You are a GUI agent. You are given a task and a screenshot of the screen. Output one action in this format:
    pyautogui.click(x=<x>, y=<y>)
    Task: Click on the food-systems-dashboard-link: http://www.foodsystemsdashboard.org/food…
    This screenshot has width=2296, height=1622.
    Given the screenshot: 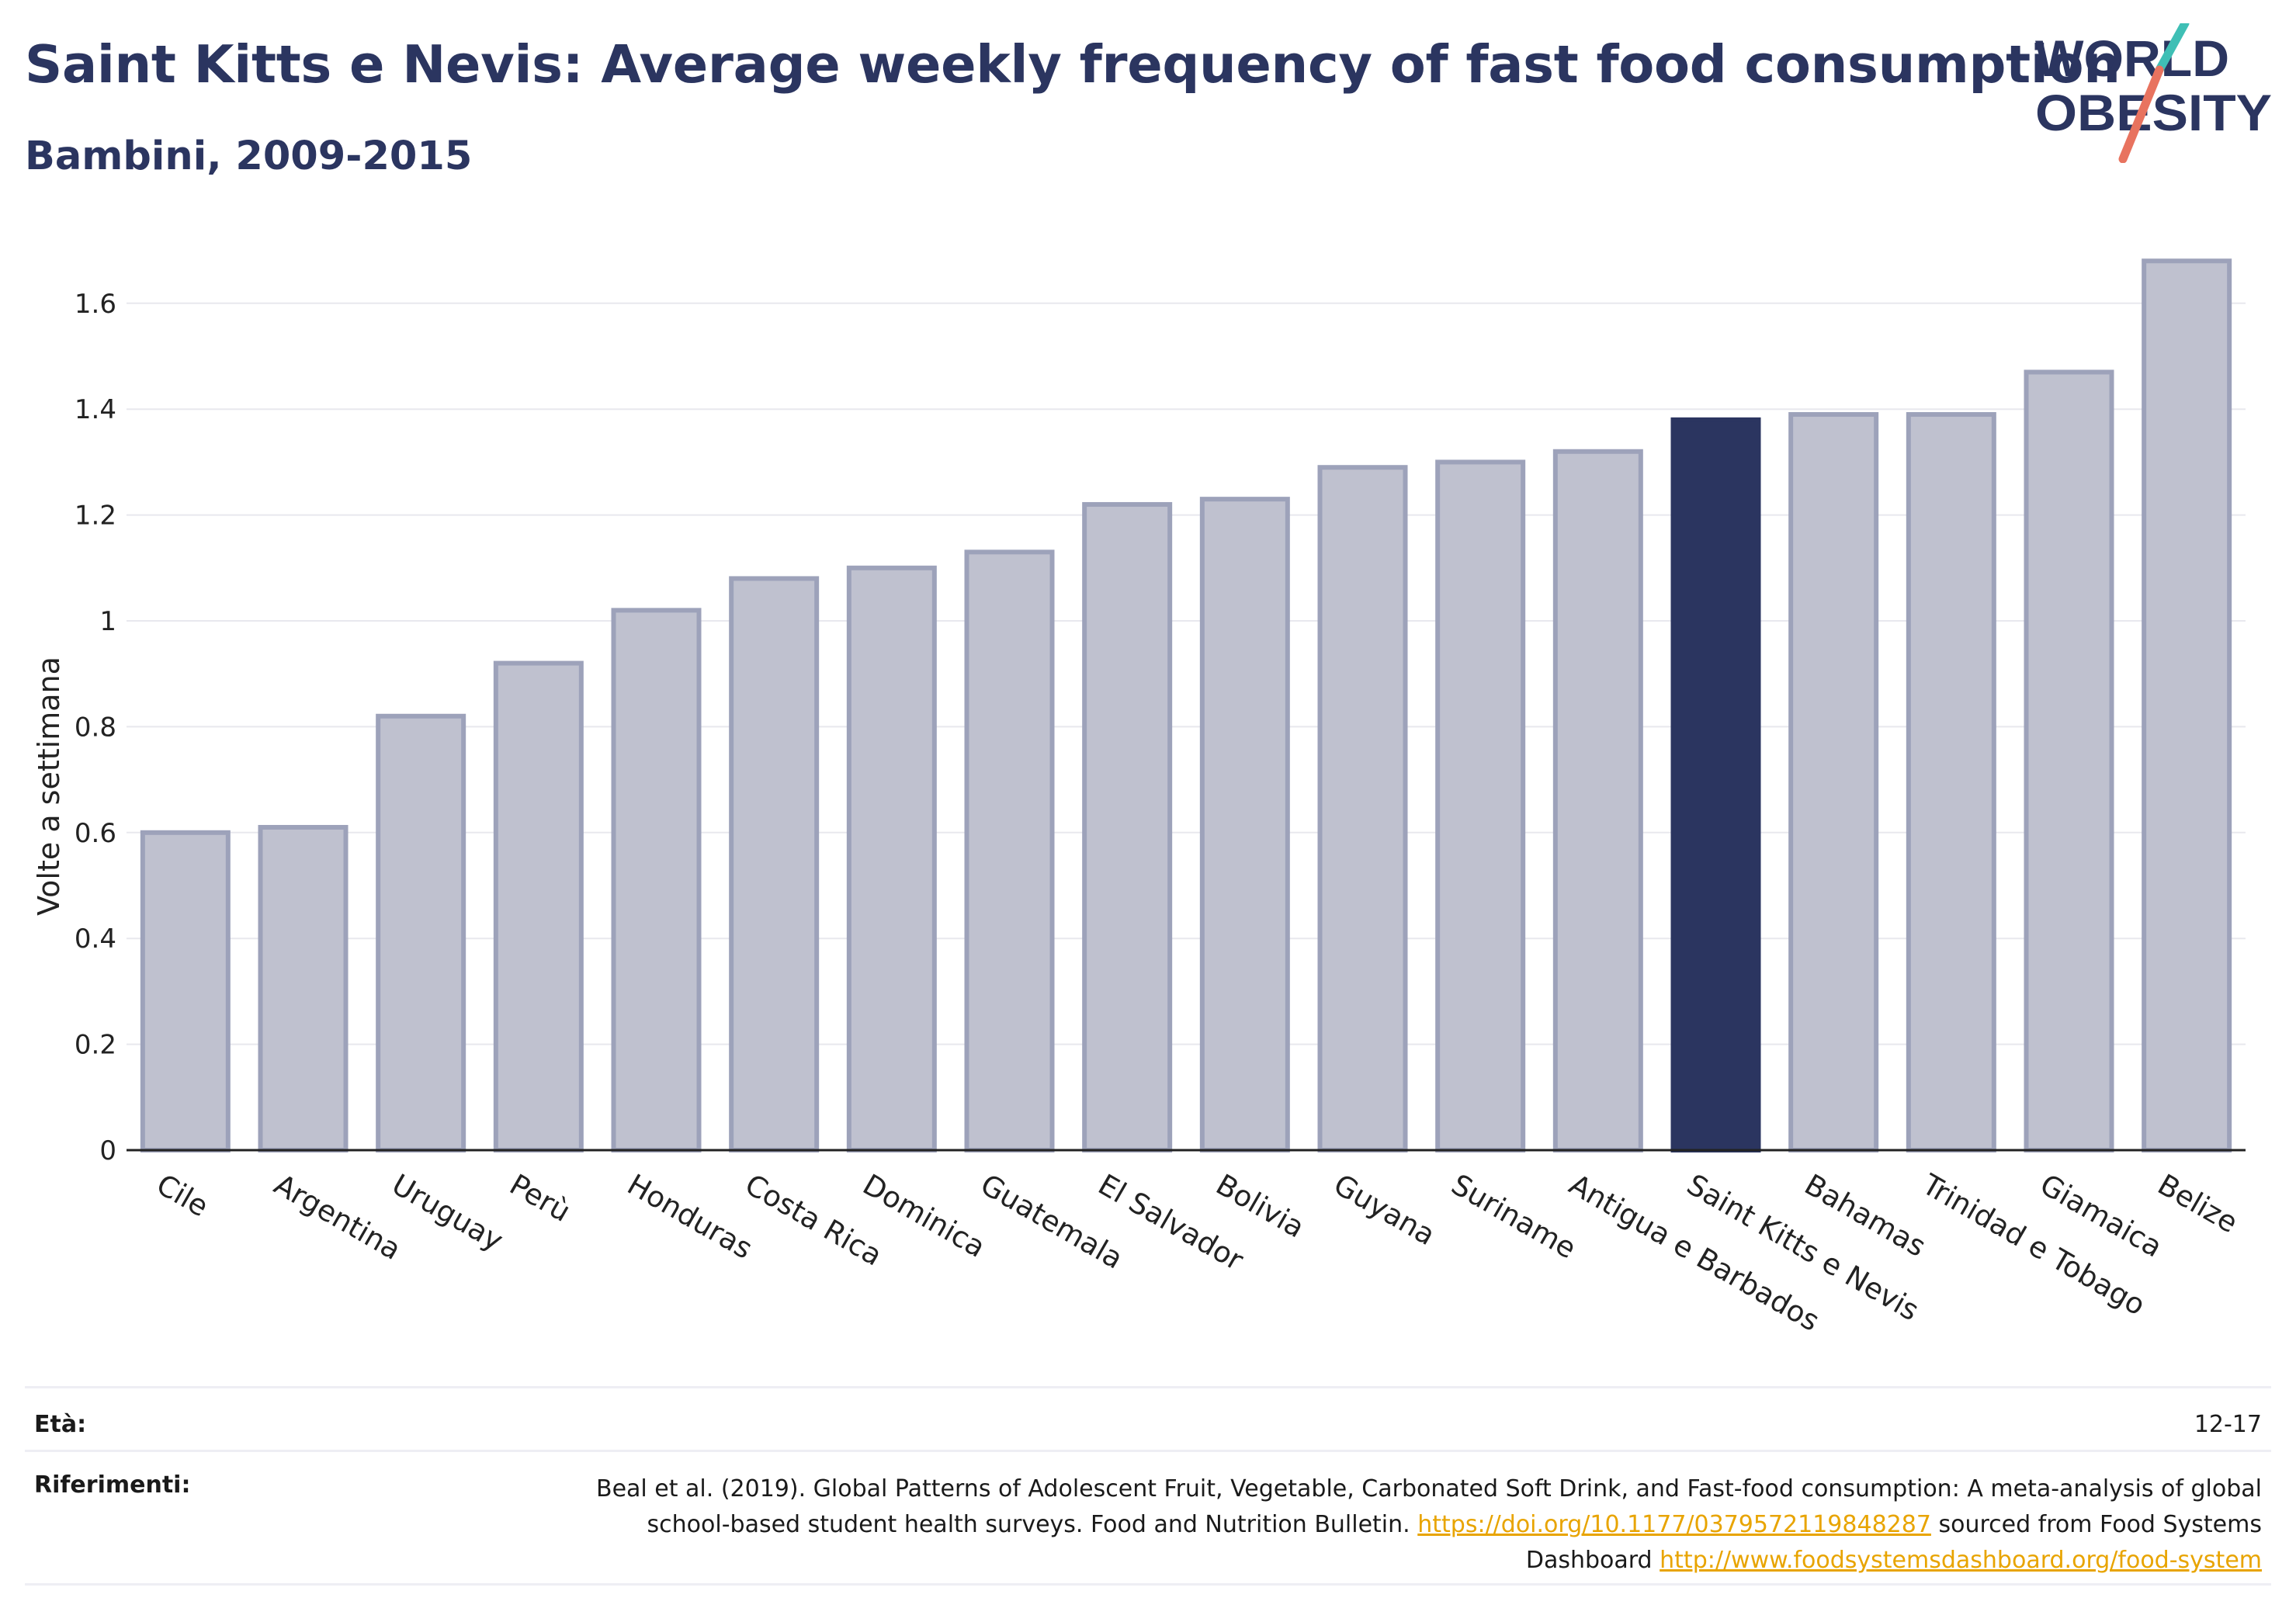 What is the action you would take?
    pyautogui.click(x=1961, y=1560)
    